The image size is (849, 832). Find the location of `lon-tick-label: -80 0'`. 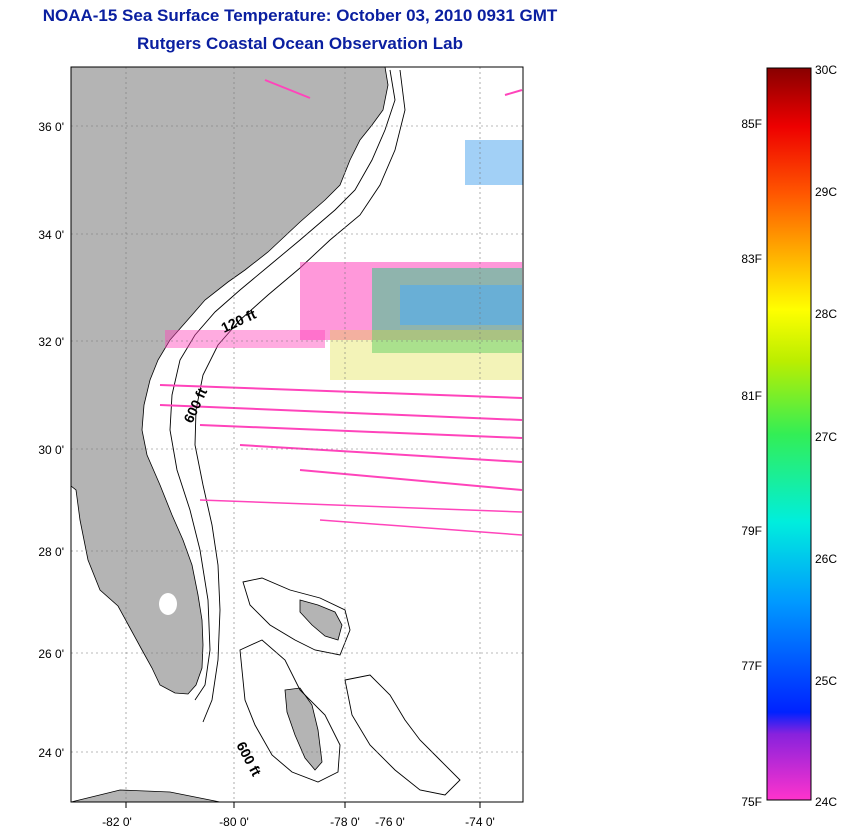

lon-tick-label: -80 0' is located at coordinates (234, 822).